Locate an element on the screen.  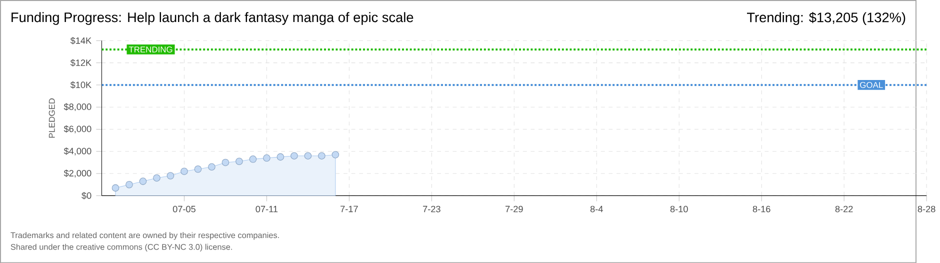
y-tick-label: $2,000 is located at coordinates (78, 173).